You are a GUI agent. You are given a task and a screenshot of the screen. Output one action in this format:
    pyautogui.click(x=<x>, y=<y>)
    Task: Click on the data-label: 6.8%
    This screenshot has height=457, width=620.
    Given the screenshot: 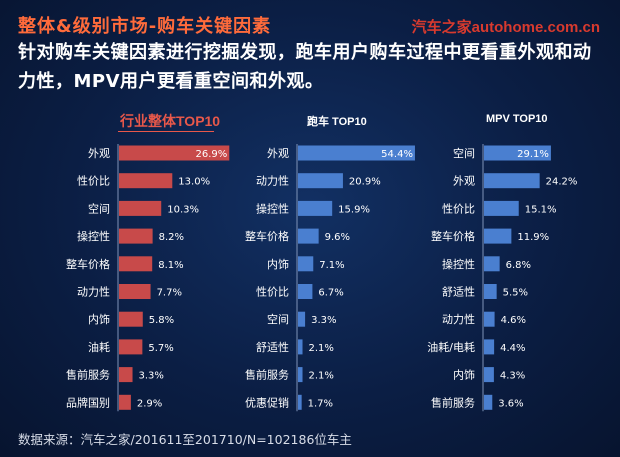 What is the action you would take?
    pyautogui.click(x=518, y=265)
    